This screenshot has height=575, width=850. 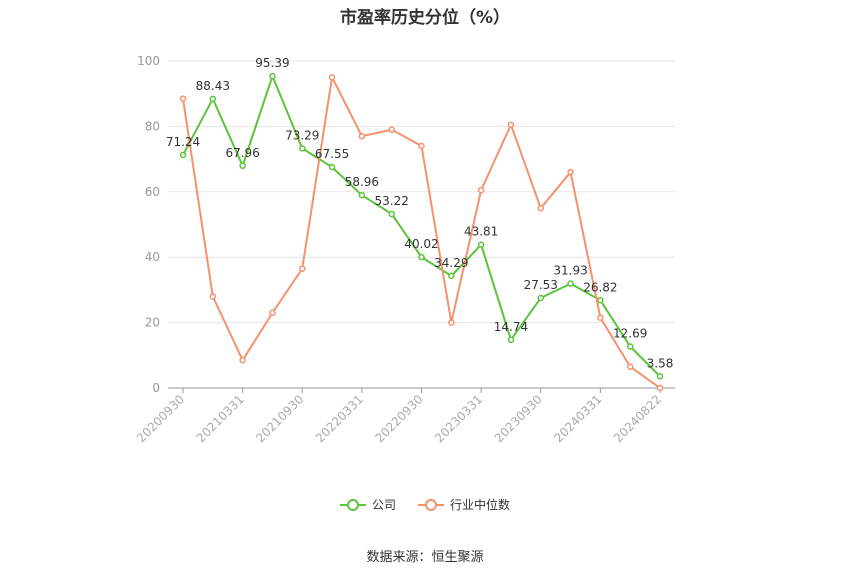 I want to click on legend: 公司 行业中位数, so click(x=425, y=504).